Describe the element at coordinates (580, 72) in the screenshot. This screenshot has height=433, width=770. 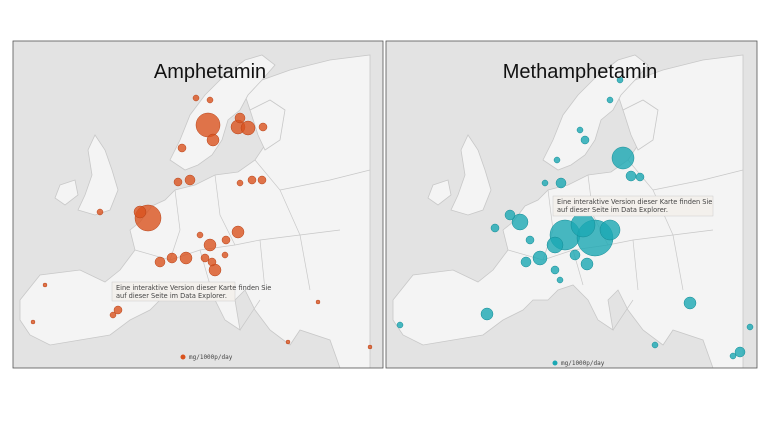
I see `map-title: Methamphetamin` at that location.